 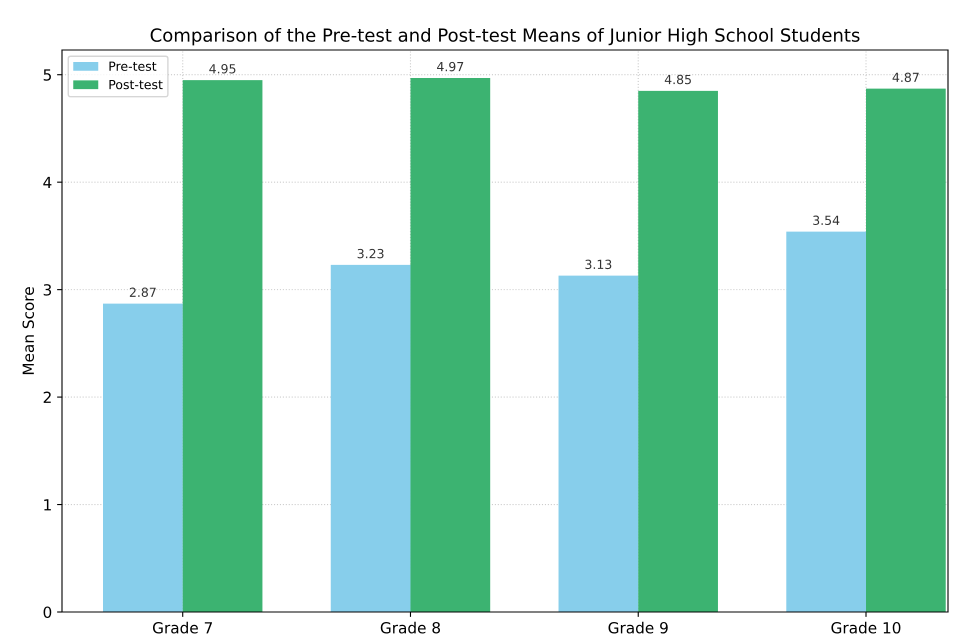 What do you see at coordinates (182, 628) in the screenshot?
I see `x-tick-label: Grade 7` at bounding box center [182, 628].